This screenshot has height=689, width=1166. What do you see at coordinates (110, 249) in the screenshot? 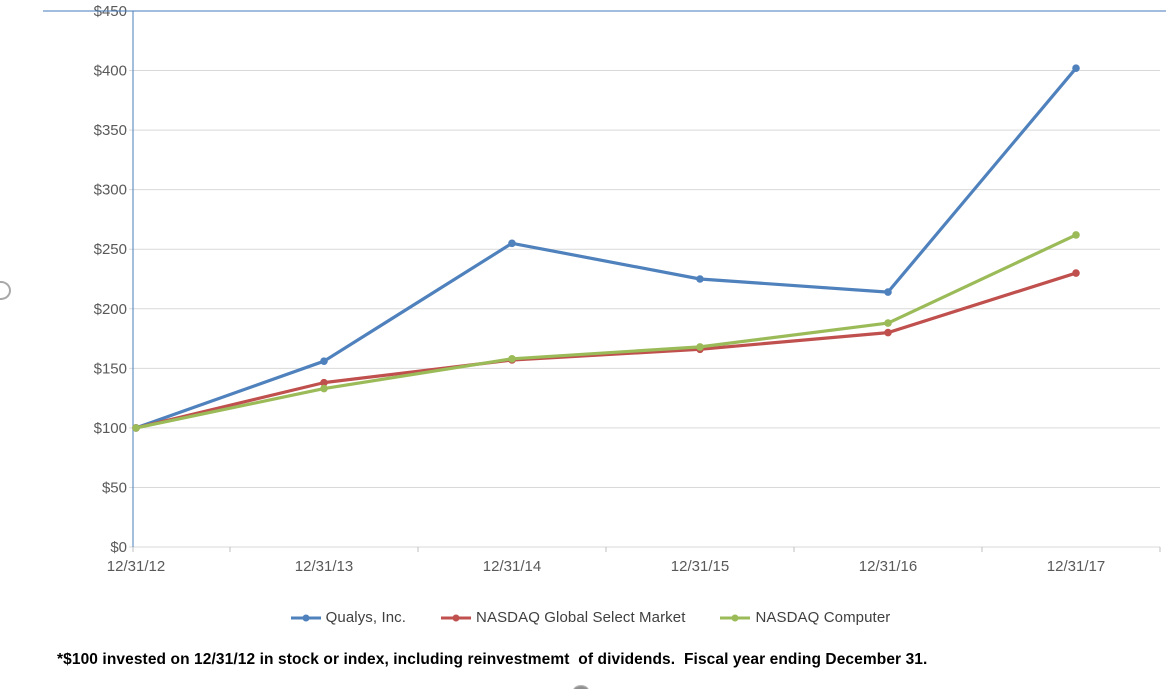
I see `y-axis-tick-label: $250` at bounding box center [110, 249].